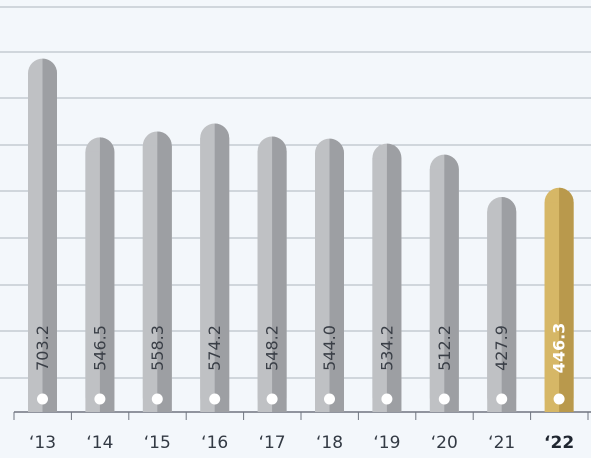 Image resolution: width=591 pixels, height=458 pixels. Describe the element at coordinates (386, 443) in the screenshot. I see `x-tick-label-6: ‘19` at that location.